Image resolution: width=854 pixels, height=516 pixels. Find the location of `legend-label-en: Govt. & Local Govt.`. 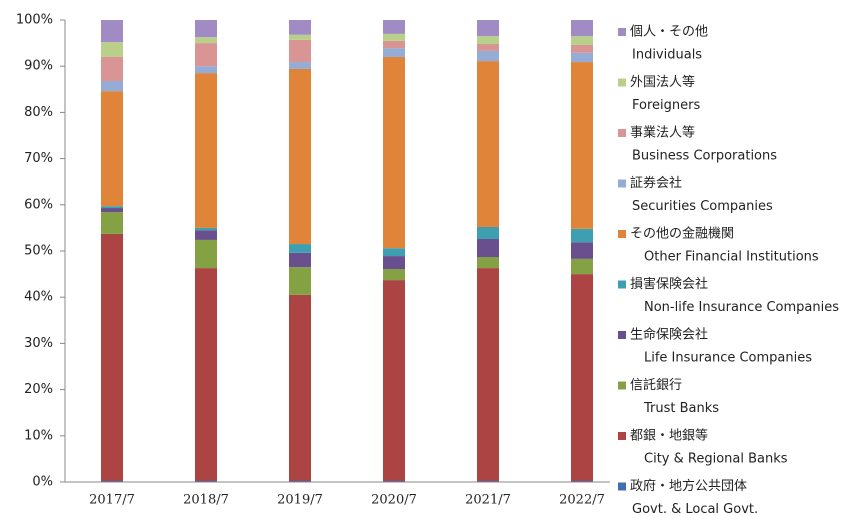

legend-label-en: Govt. & Local Govt. is located at coordinates (695, 509).